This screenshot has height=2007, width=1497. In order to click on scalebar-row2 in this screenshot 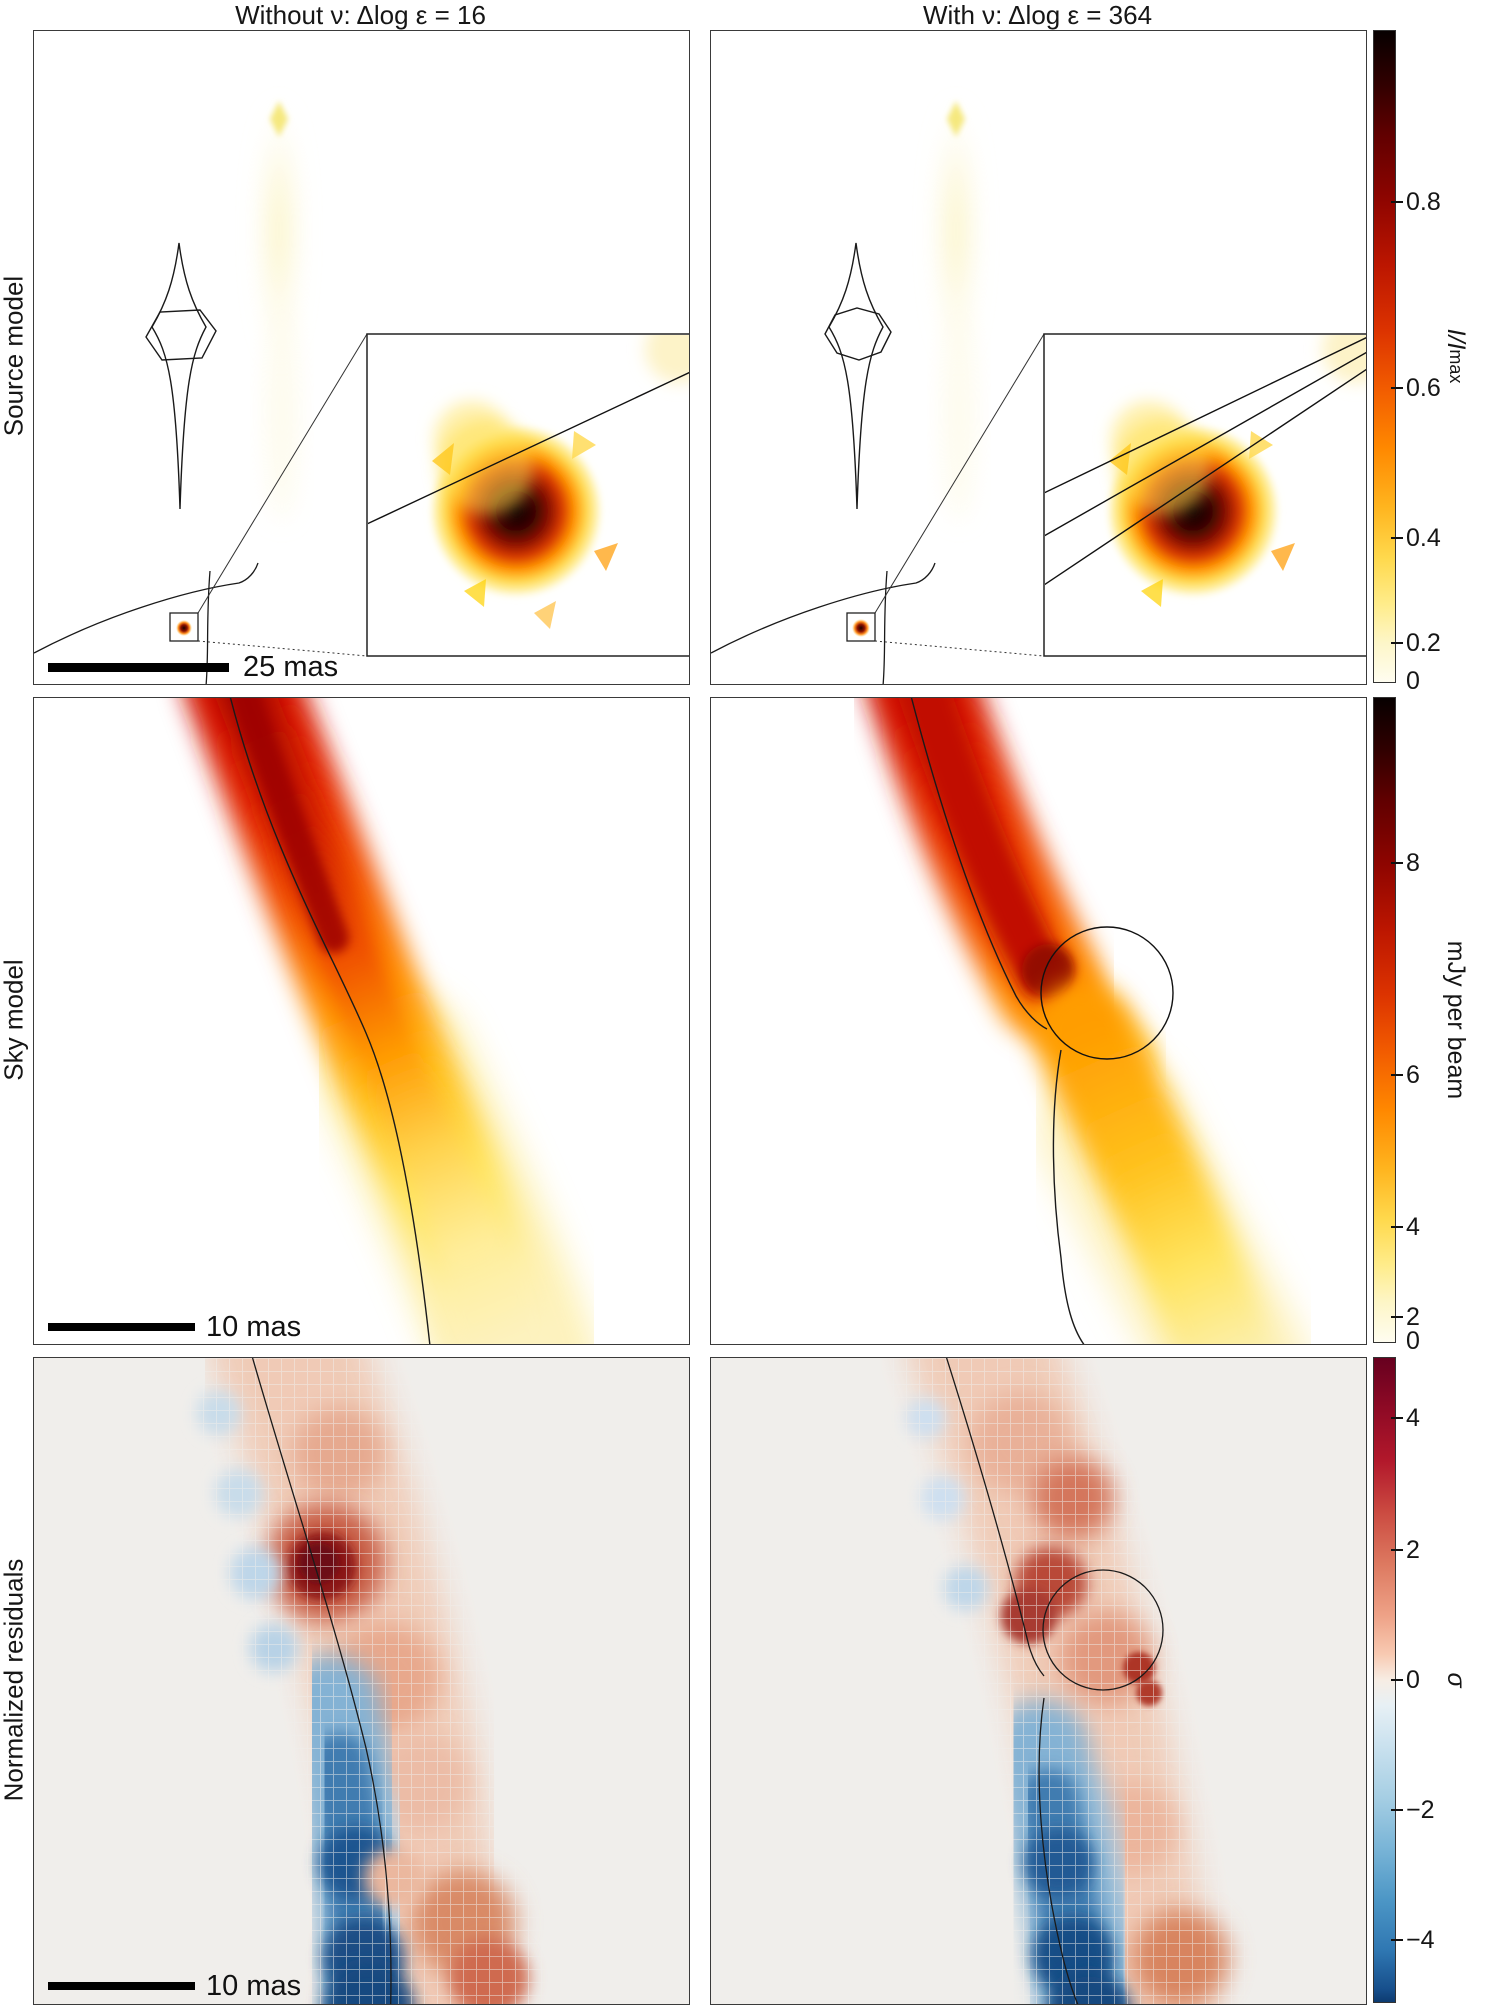, I will do `click(121, 1327)`.